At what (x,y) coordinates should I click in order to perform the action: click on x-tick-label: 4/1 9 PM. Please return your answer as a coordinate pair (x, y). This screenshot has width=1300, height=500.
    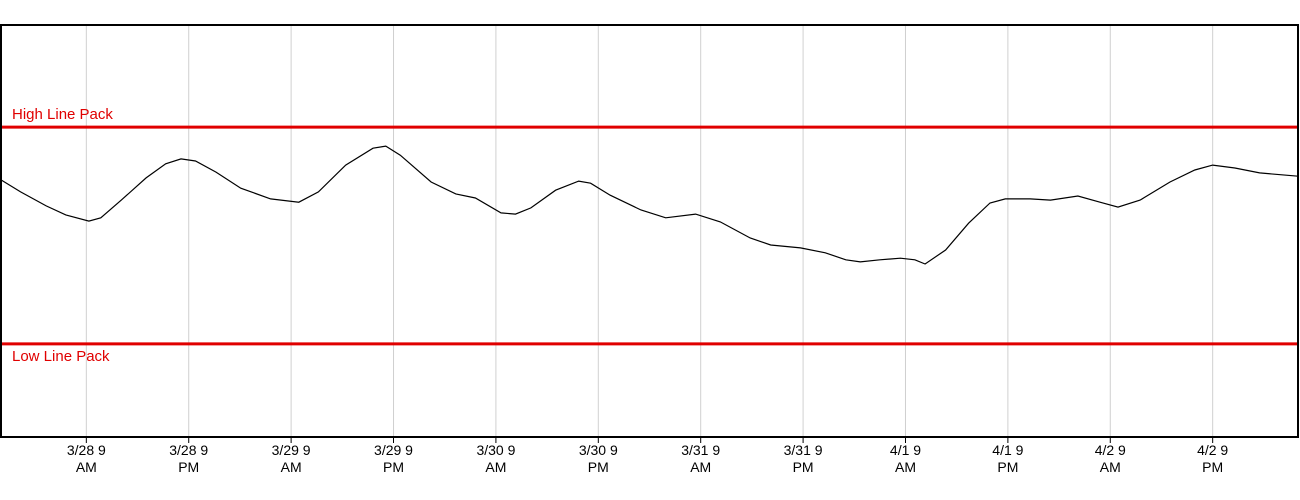
    Looking at the image, I should click on (1008, 458).